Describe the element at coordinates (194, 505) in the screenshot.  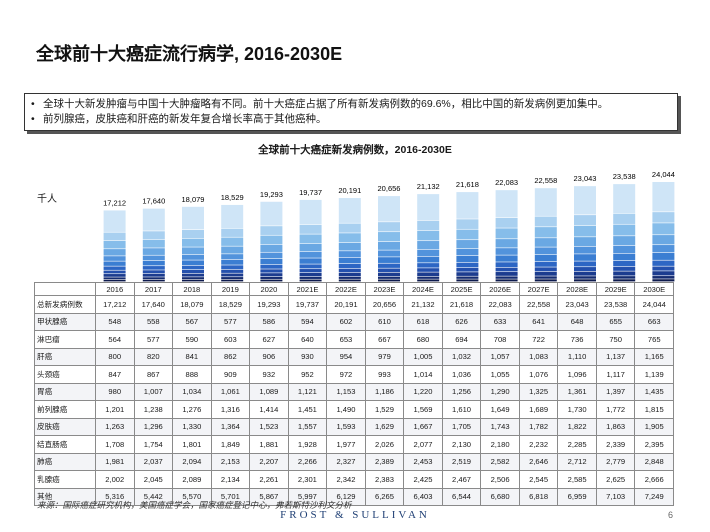
I see `source-note: 来源：国际癌症研究机构，美国癌症学会，国家癌症登记中心，弗若斯特沙利文分析` at that location.